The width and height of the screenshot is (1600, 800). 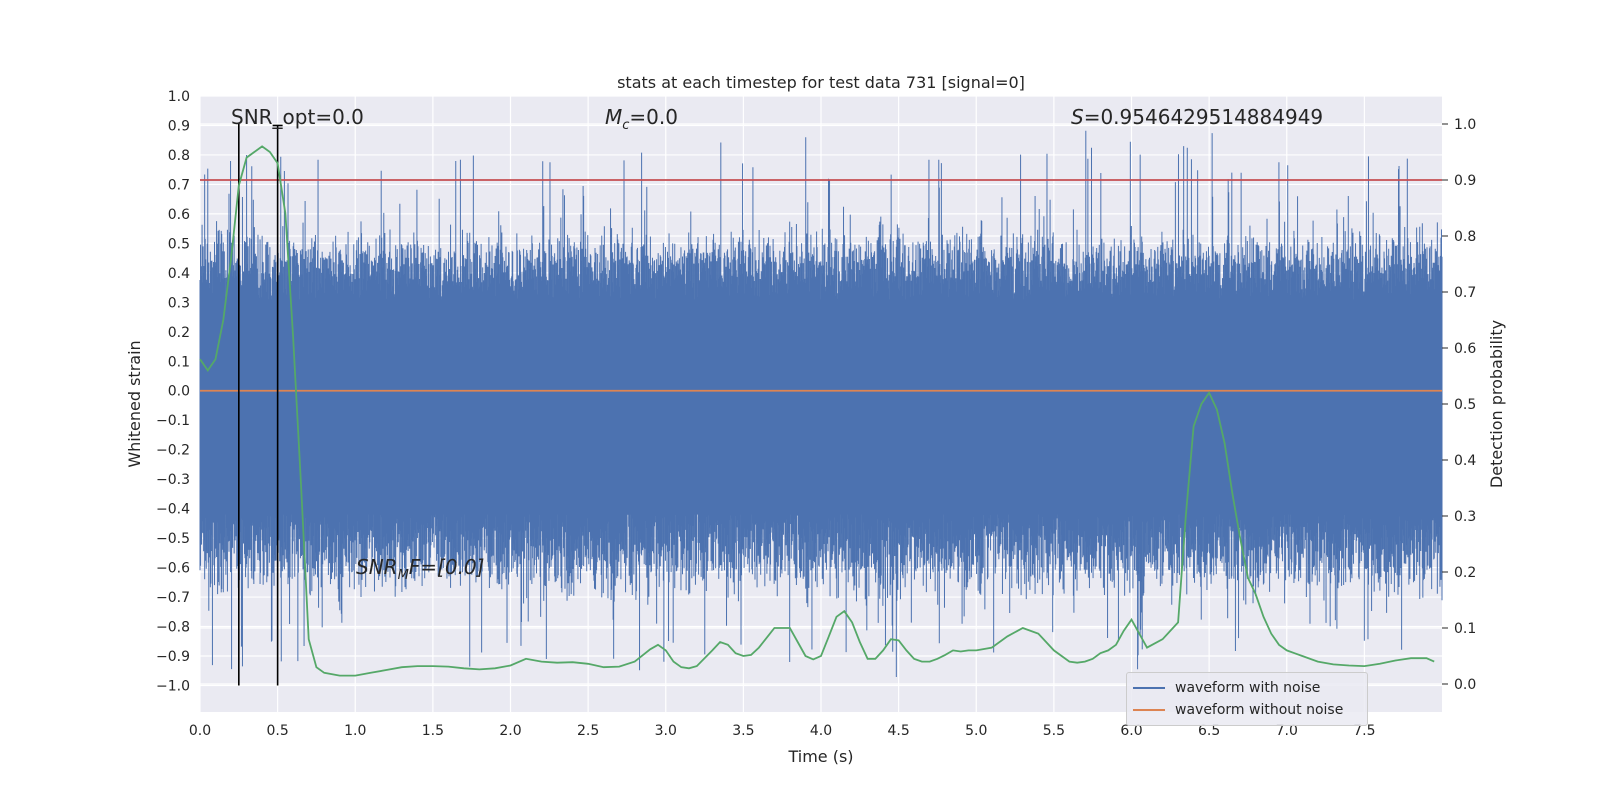 What do you see at coordinates (173, 686) in the screenshot?
I see `y-left-tick-label: −1.0` at bounding box center [173, 686].